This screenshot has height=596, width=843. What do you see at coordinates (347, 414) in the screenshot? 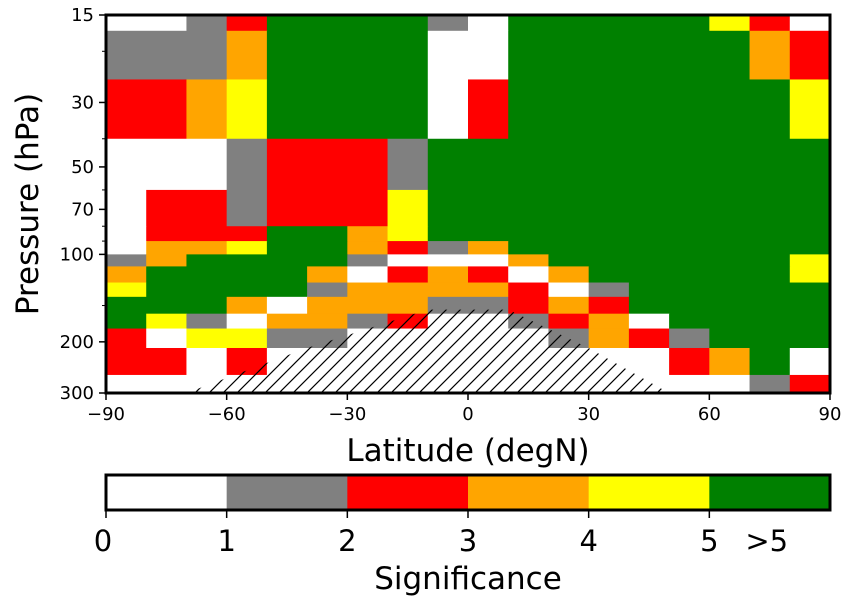
I see `x-tick-label: −30` at bounding box center [347, 414].